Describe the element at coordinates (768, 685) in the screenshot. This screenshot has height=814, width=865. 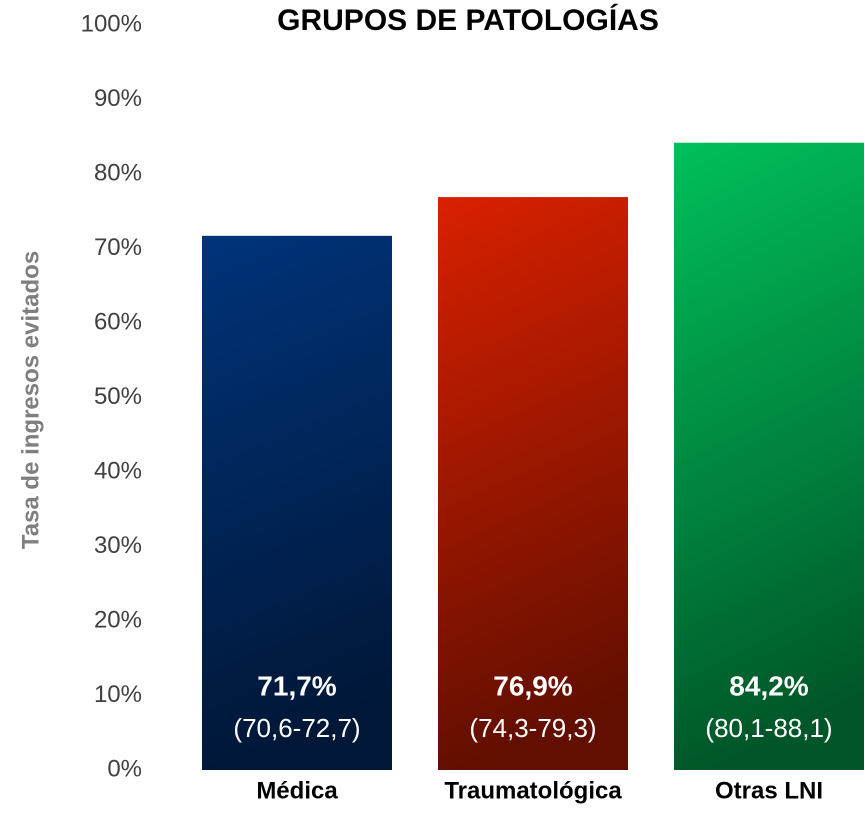
I see `value-label: 84,2%` at that location.